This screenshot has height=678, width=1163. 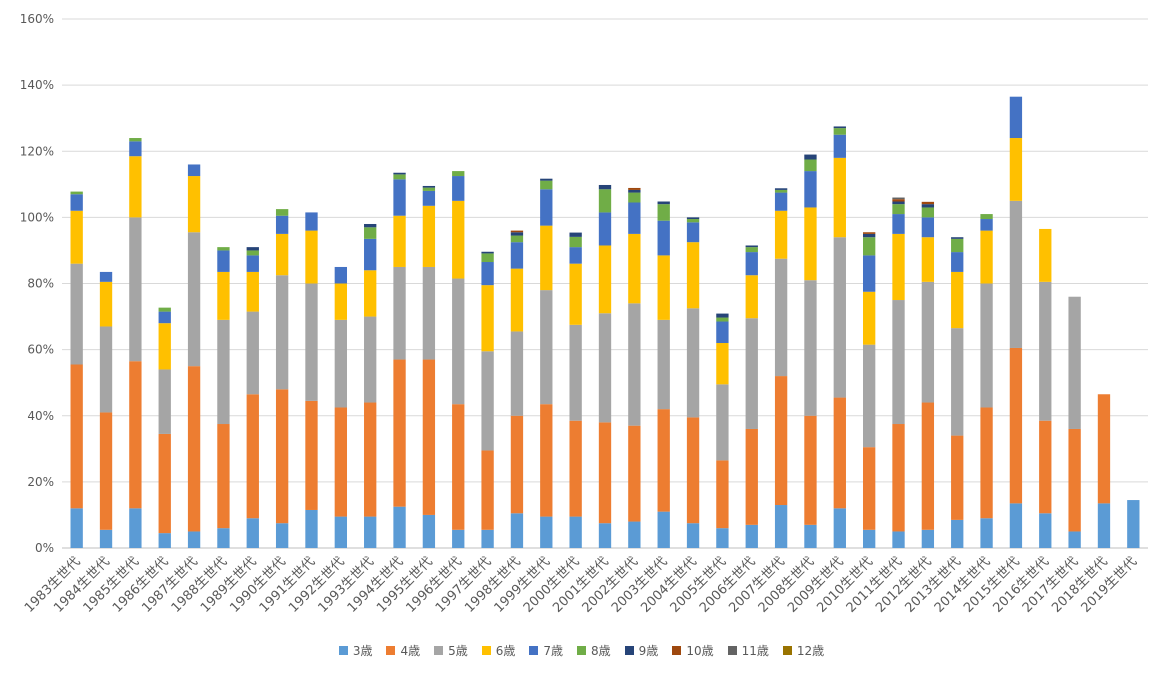 I want to click on legend-label: 9歳, so click(x=648, y=651).